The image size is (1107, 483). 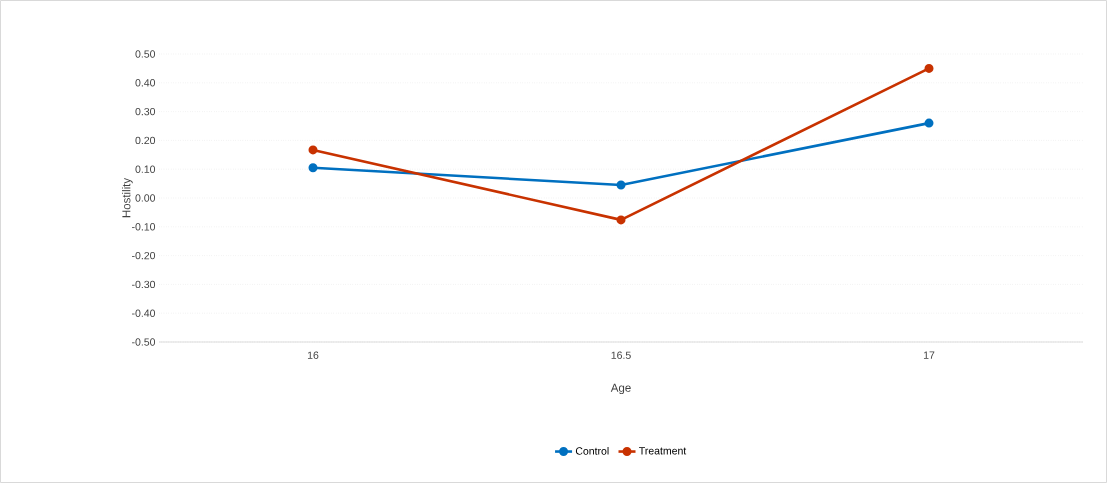 I want to click on y-tick-label: 0.50, so click(x=145, y=54).